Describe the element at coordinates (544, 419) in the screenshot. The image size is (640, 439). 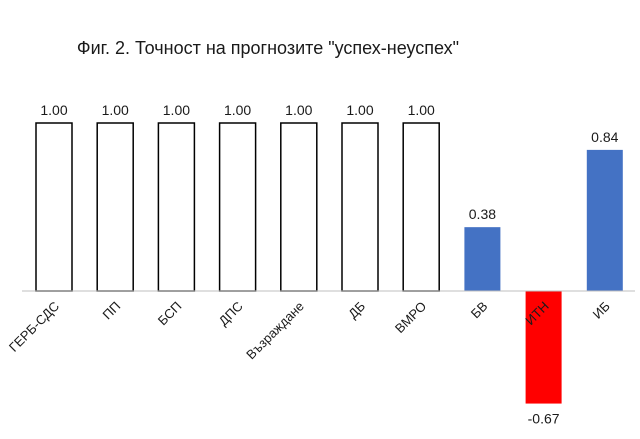
I see `data-label-итн: -0.67` at that location.